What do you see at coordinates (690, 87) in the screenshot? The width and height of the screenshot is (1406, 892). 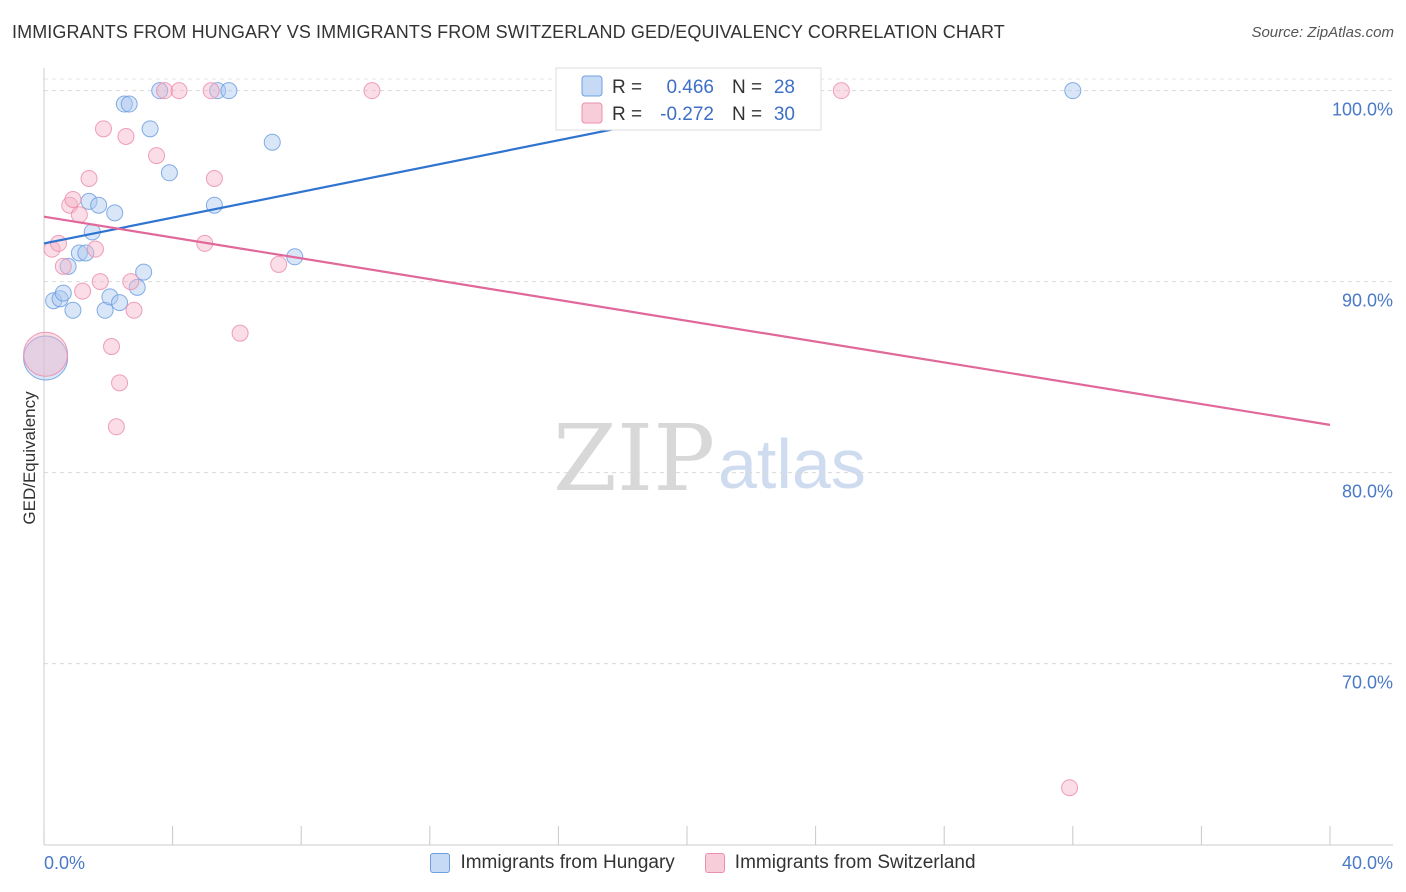 I see `legend-r-value-hungary: 0.466` at bounding box center [690, 87].